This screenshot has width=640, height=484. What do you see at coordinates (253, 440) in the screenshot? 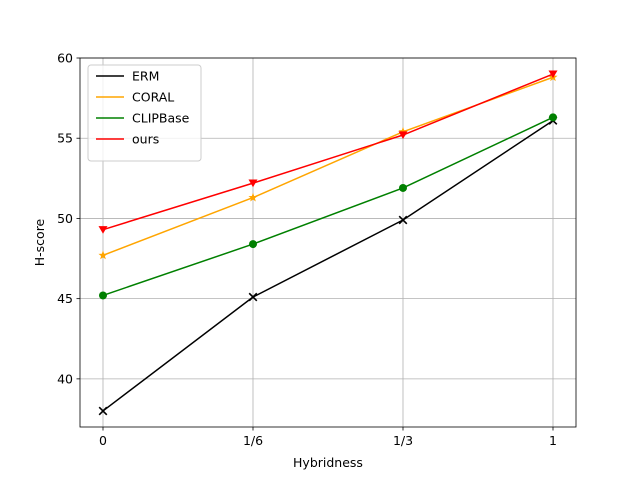
I see `x-tick-label: 1/6` at bounding box center [253, 440].